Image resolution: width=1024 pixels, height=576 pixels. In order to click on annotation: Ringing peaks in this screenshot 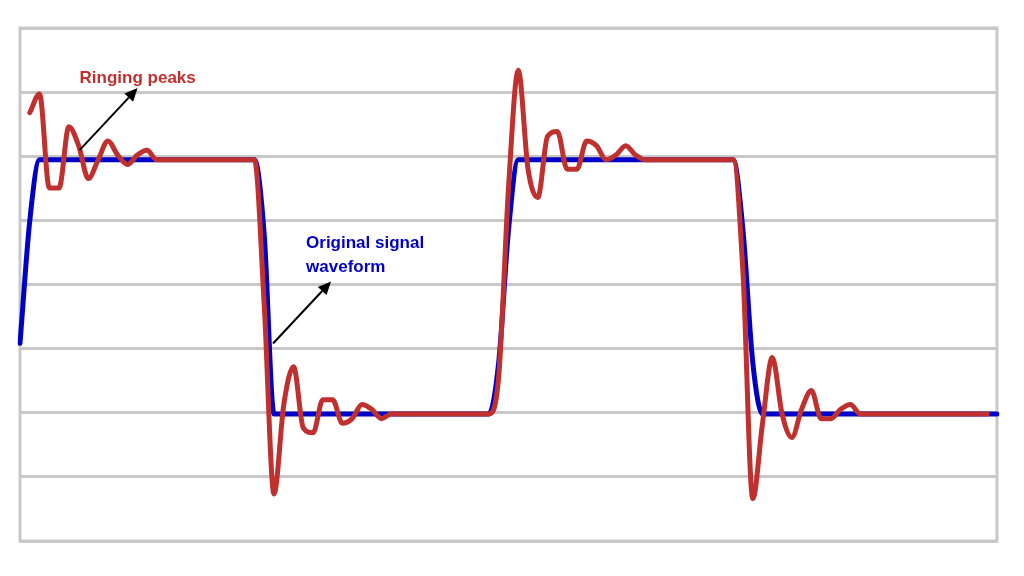, I will do `click(137, 78)`.